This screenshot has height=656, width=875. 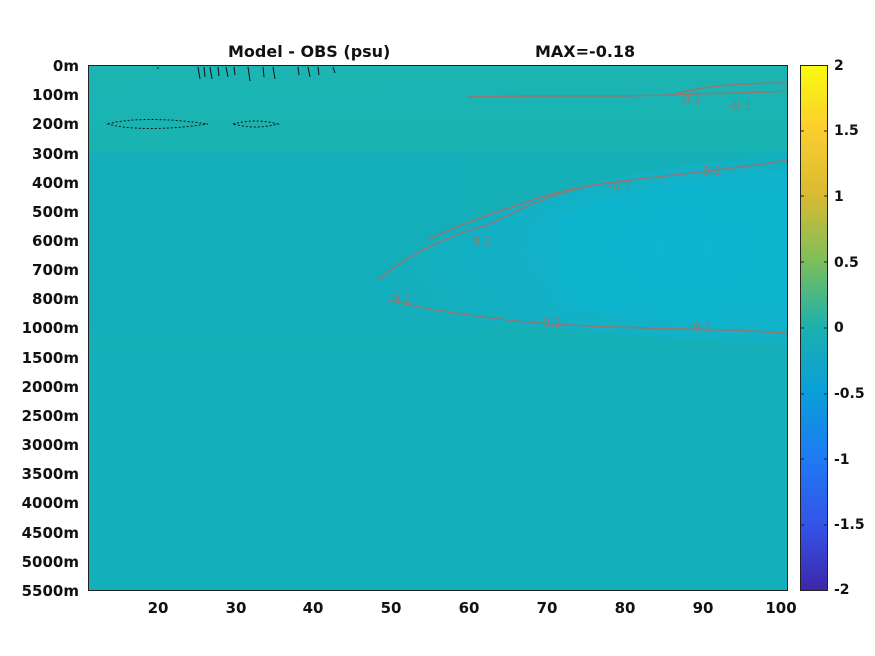 I want to click on colorbar-tick-label: -1, so click(x=842, y=460).